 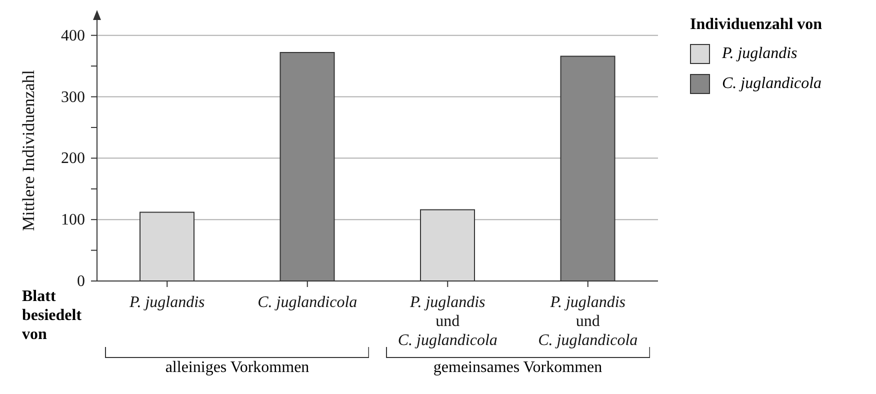 I want to click on text: alleiniges Vorkommen, so click(x=237, y=368).